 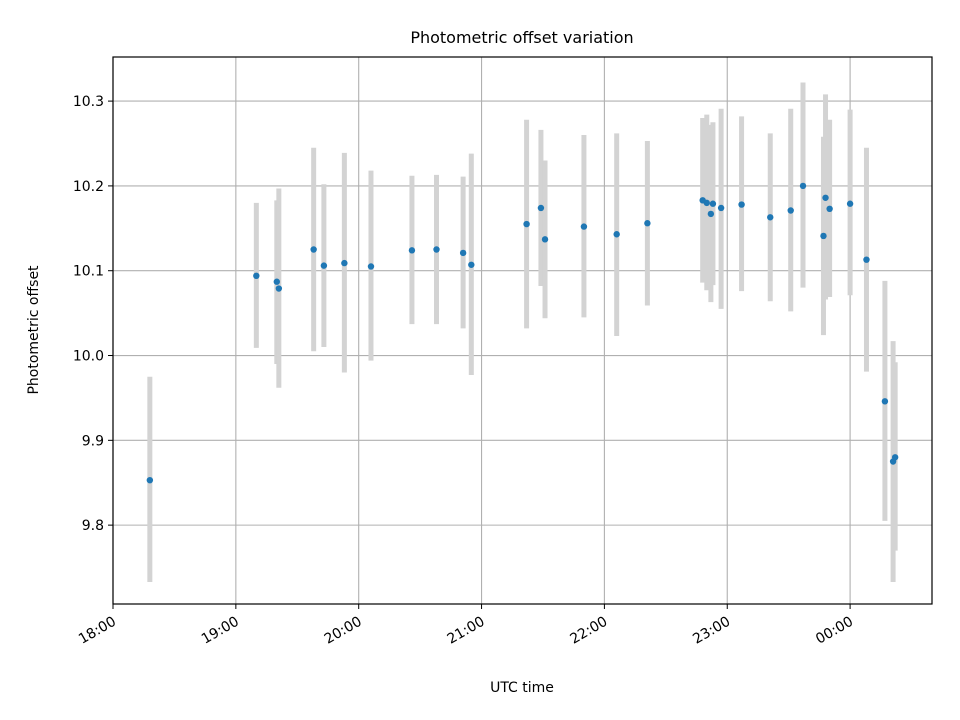 What do you see at coordinates (88, 187) in the screenshot?
I see `y-tick-label: 10.2` at bounding box center [88, 187].